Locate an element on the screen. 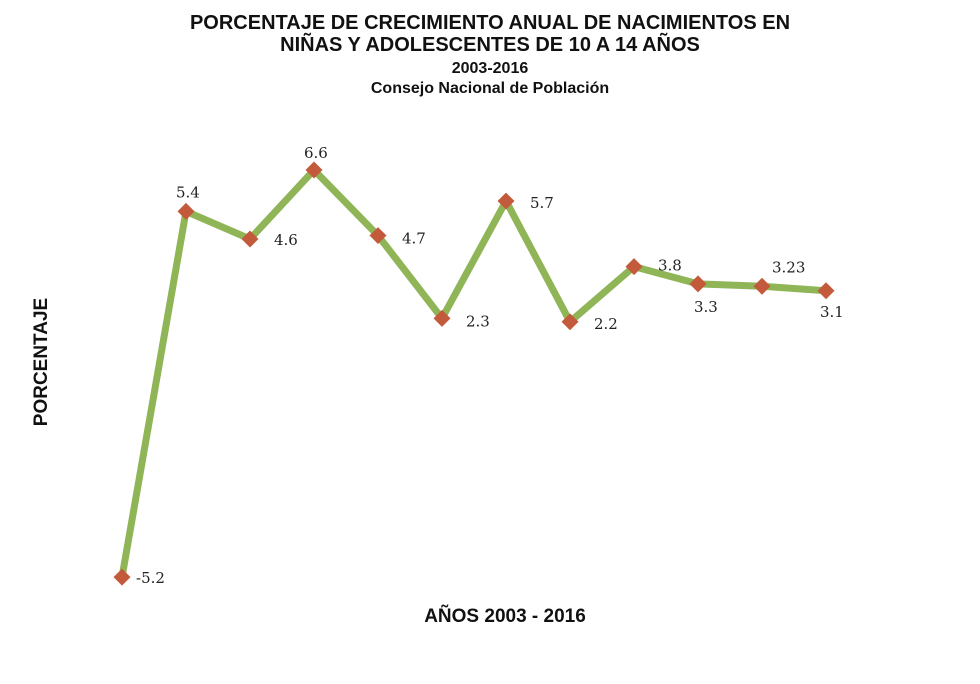  data-label: 3.3 is located at coordinates (706, 307).